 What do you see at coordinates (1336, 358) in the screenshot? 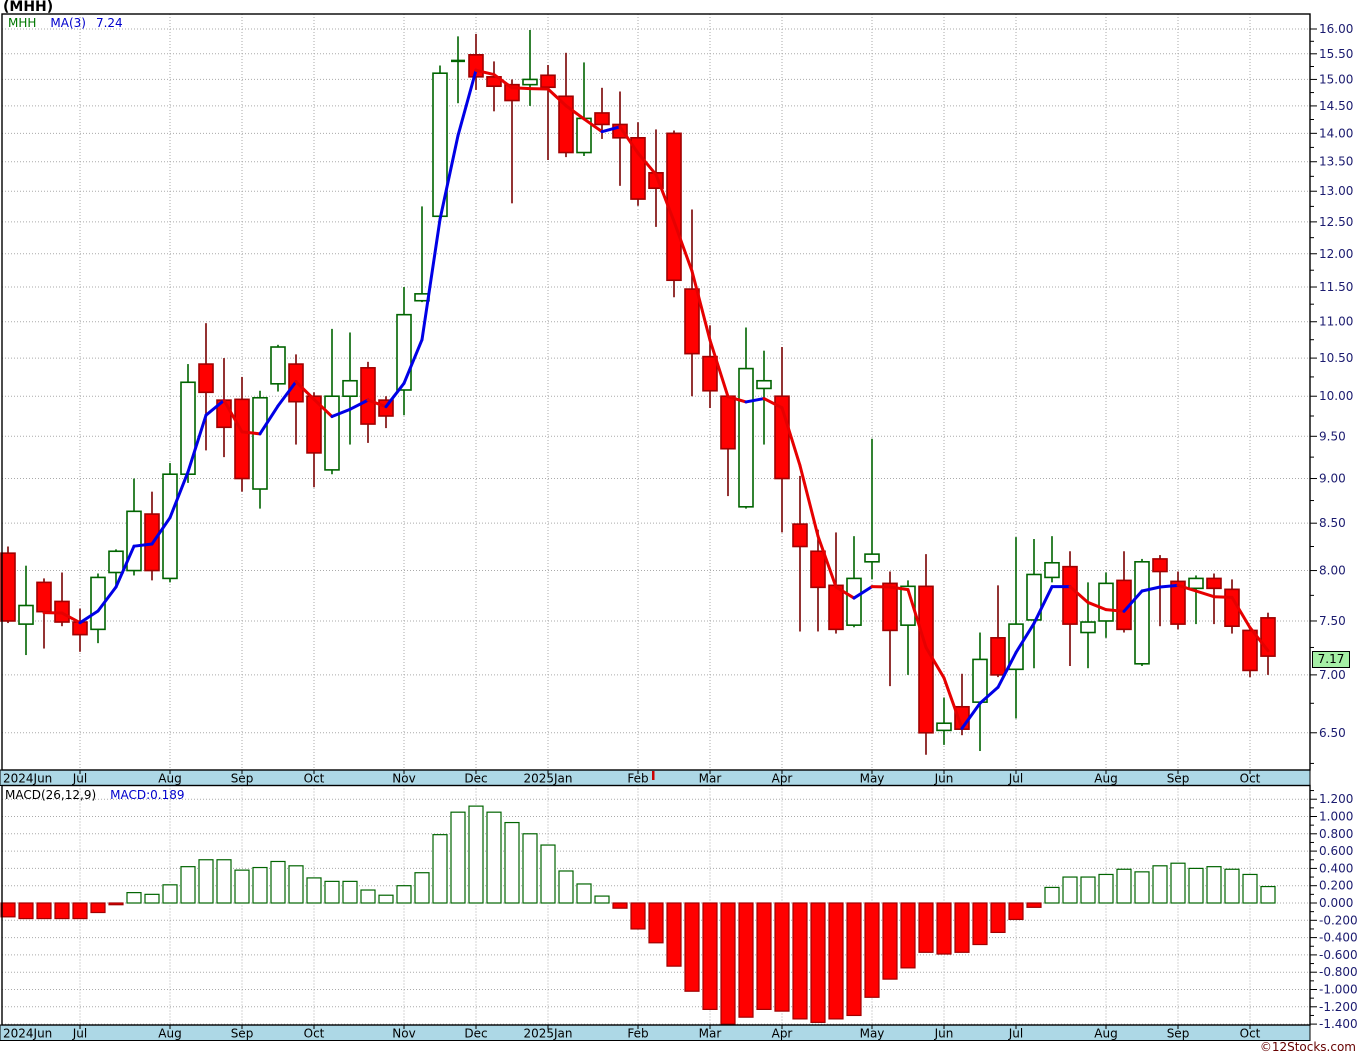
I see `price-axis-label: 10.50` at bounding box center [1336, 358].